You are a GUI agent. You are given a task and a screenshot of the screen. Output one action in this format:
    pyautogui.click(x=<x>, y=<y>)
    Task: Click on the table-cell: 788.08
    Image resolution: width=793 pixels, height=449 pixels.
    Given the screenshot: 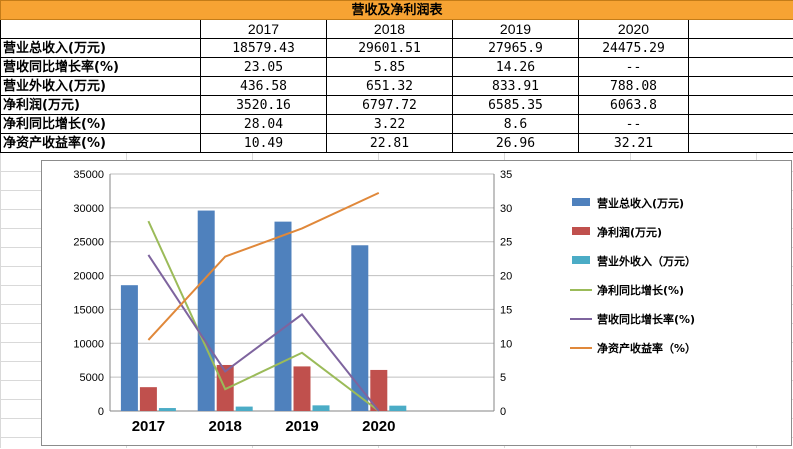 What is the action you would take?
    pyautogui.click(x=634, y=86)
    